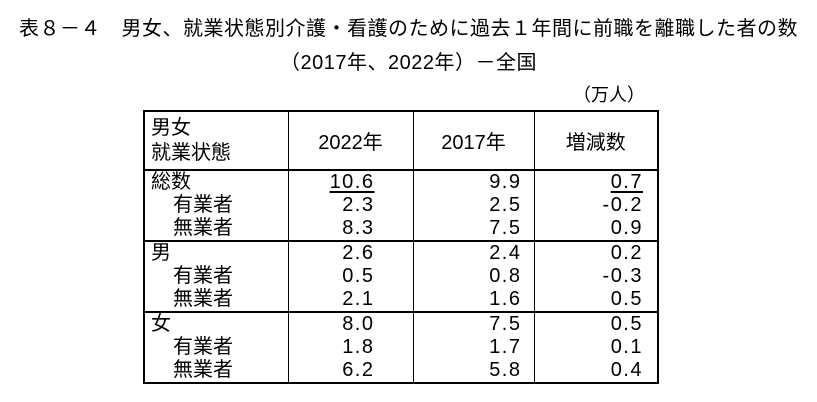  I want to click on value-2022: 0.5, so click(350, 276).